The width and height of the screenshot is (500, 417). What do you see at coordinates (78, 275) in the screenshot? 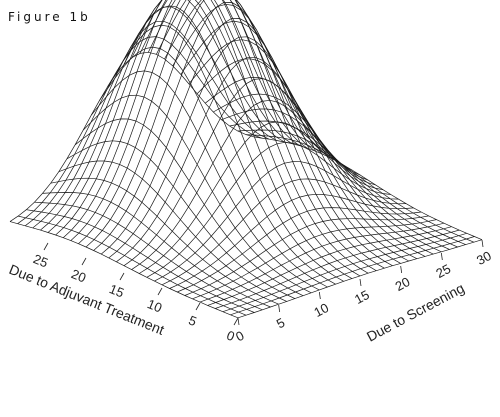
I see `y-tick-label: 20` at bounding box center [78, 275].